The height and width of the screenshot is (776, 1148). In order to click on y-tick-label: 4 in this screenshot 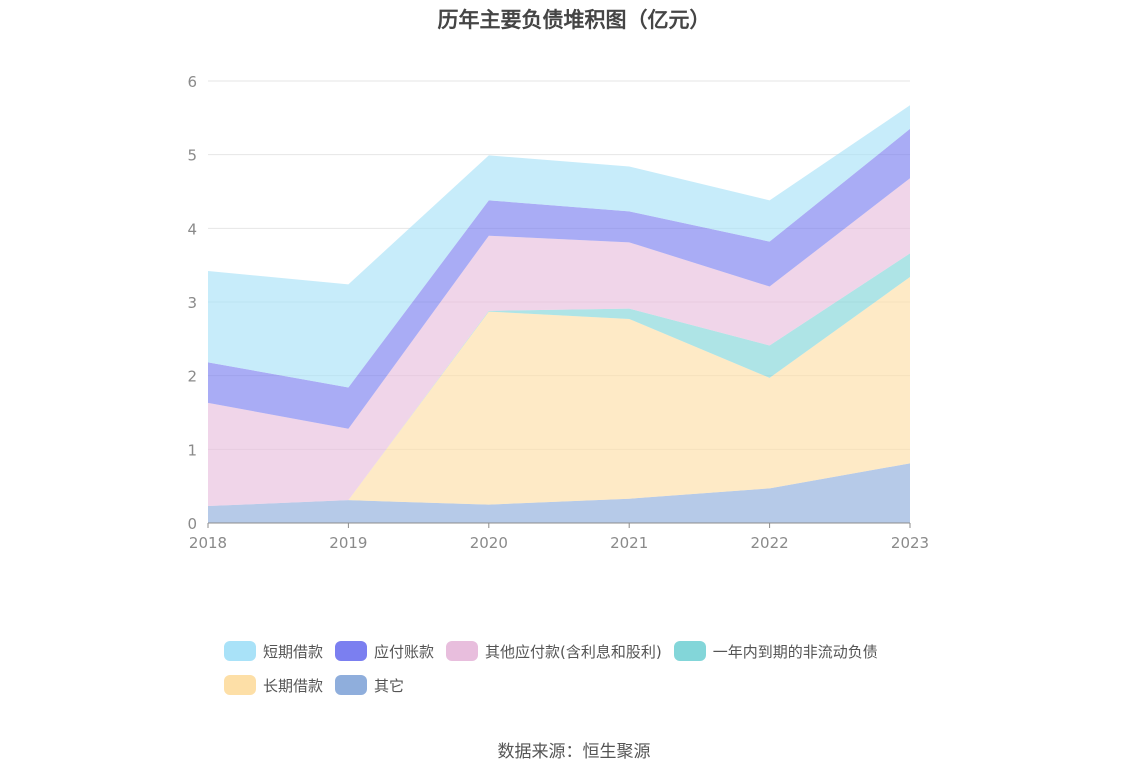, I will do `click(192, 229)`.